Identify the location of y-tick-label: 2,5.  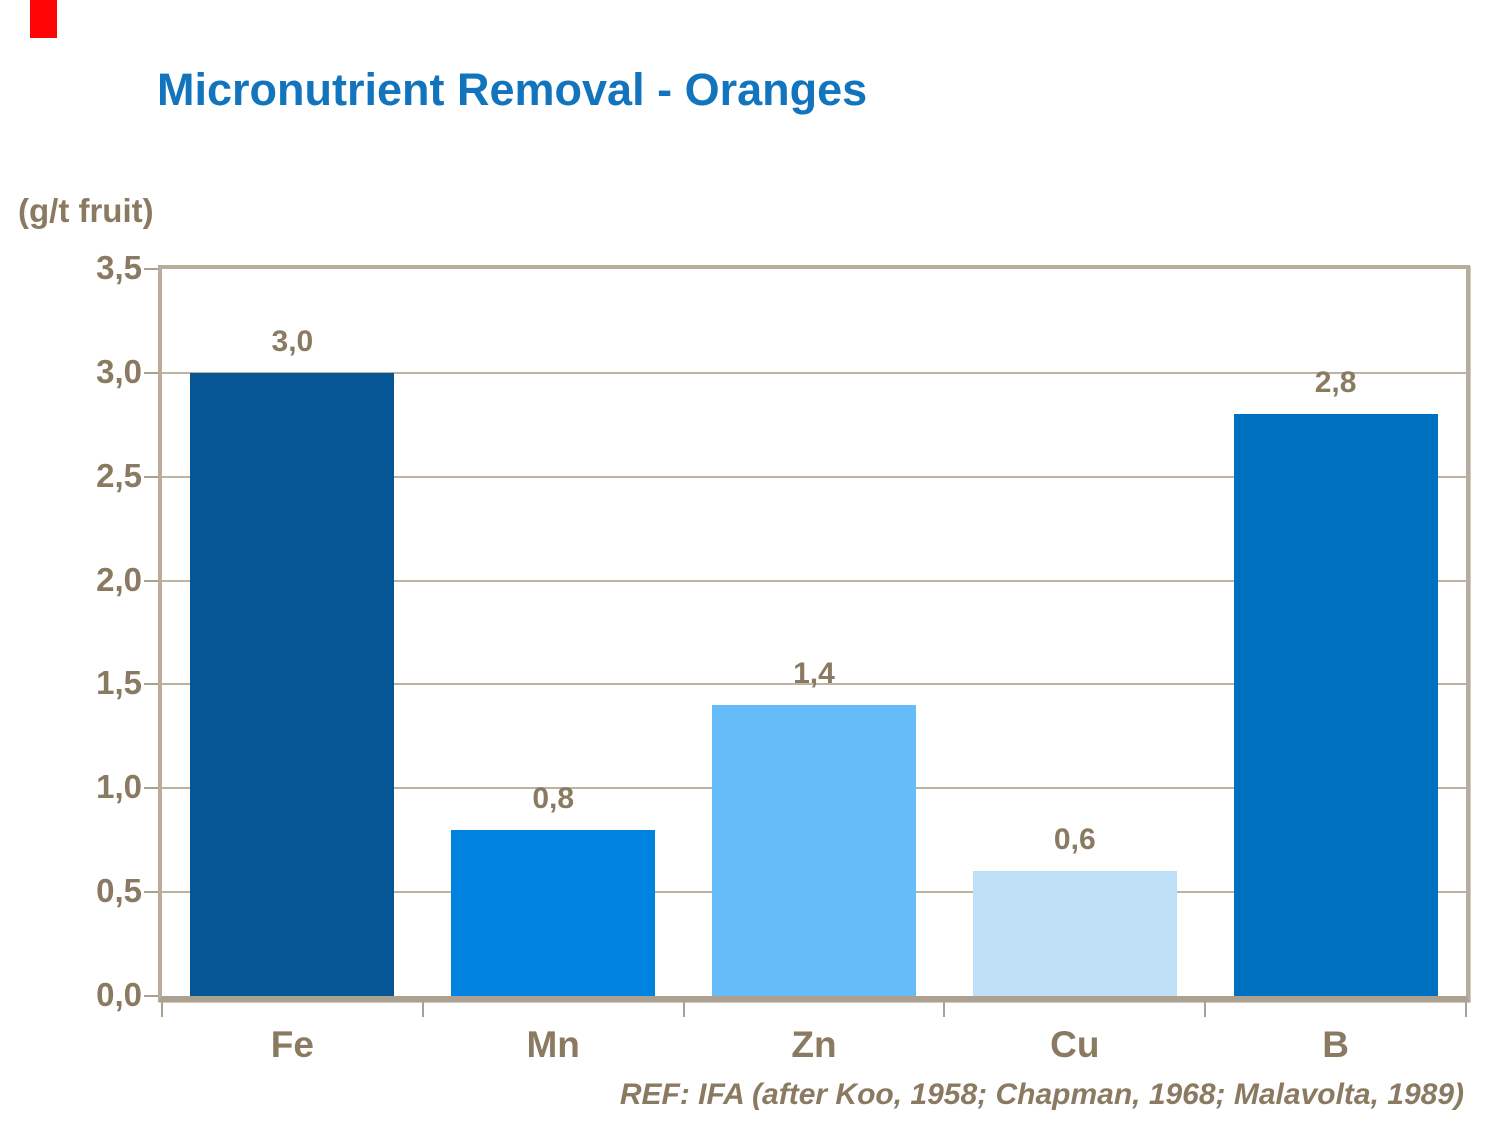
(119, 475).